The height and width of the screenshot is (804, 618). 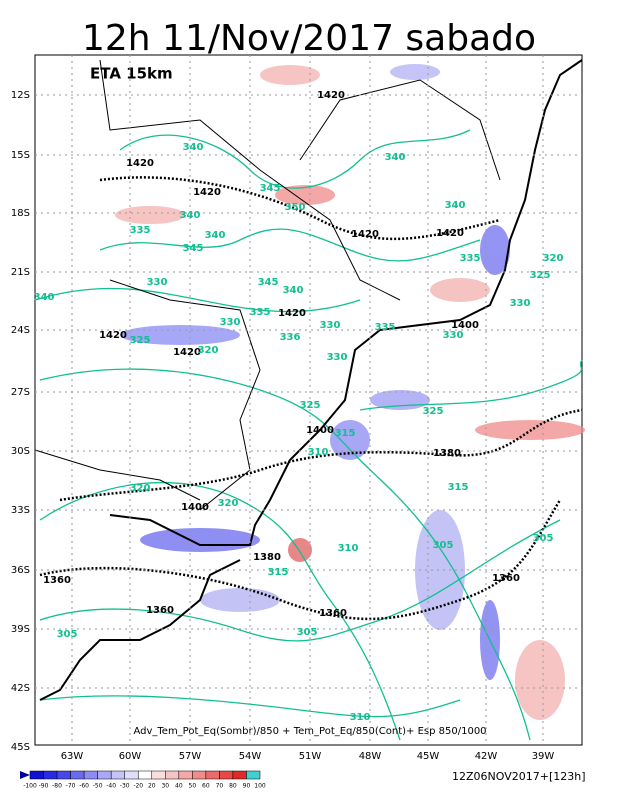 I want to click on colorbar-label: -100, so click(x=30, y=786).